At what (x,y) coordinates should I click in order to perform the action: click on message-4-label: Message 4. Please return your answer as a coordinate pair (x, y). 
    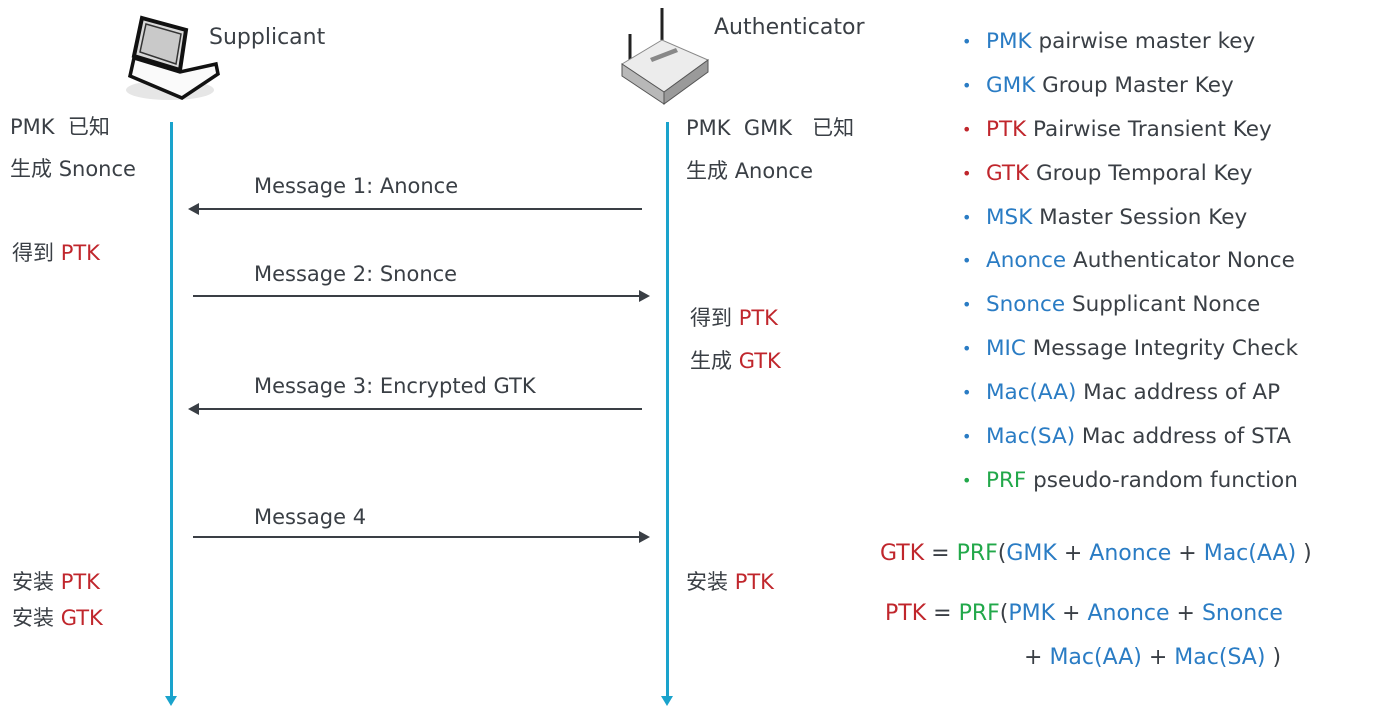
    Looking at the image, I should click on (310, 517).